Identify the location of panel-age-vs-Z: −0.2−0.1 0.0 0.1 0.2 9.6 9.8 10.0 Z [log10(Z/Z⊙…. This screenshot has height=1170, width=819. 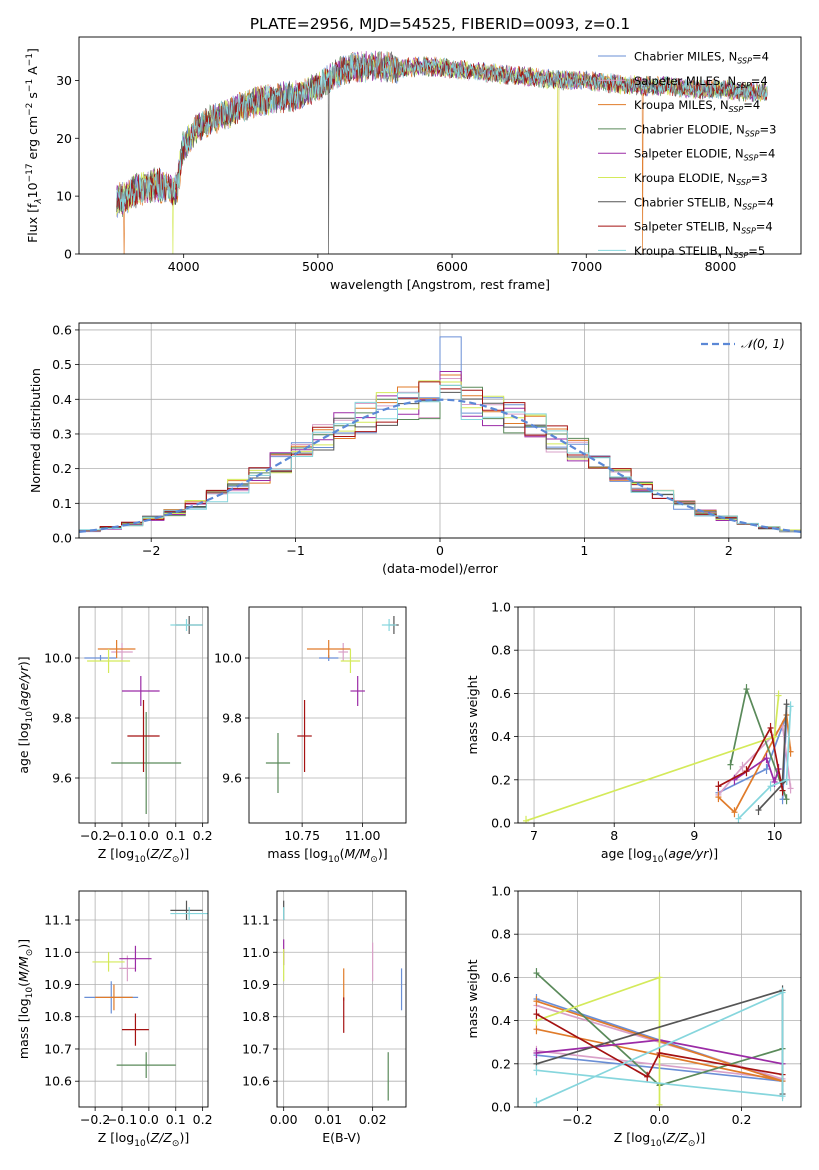
(114, 735).